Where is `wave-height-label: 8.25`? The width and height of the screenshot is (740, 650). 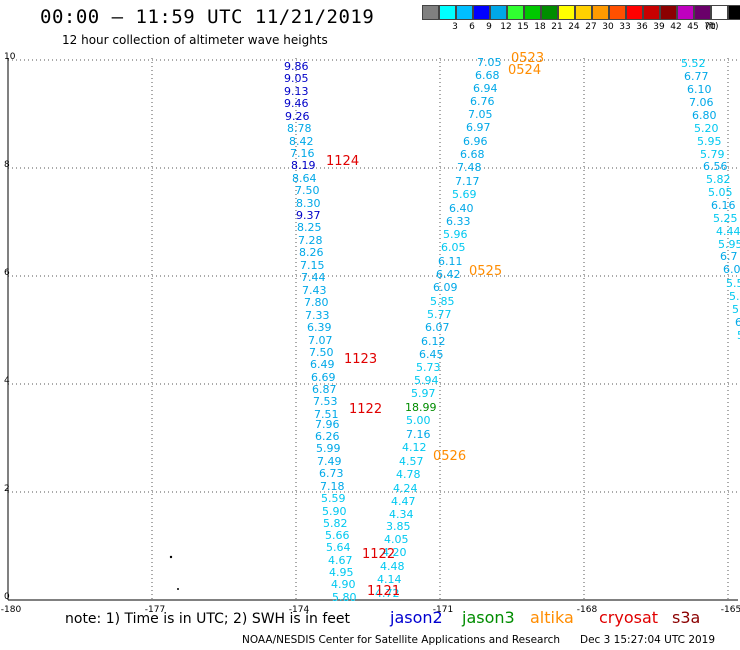
wave-height-label: 8.25 is located at coordinates (309, 227).